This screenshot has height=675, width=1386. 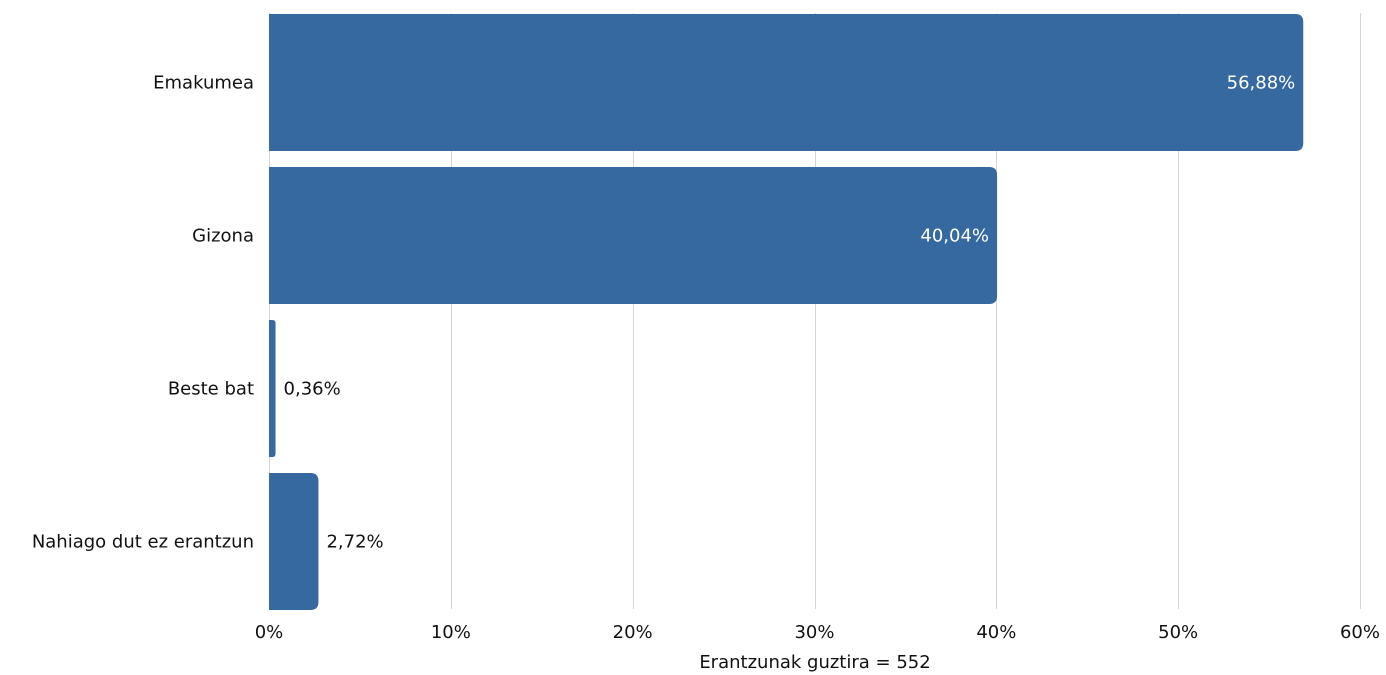 What do you see at coordinates (211, 389) in the screenshot?
I see `category-label: Beste bat` at bounding box center [211, 389].